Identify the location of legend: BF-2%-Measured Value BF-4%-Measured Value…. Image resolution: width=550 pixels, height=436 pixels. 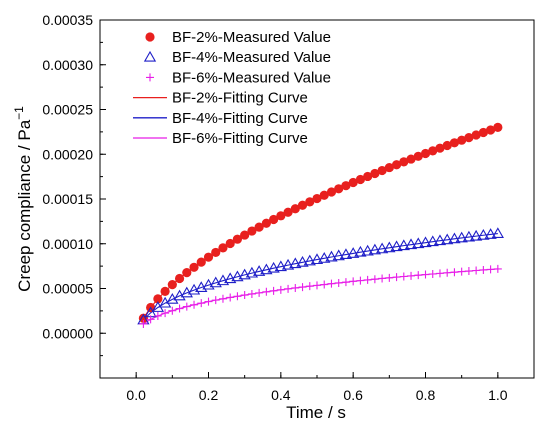
(232, 88).